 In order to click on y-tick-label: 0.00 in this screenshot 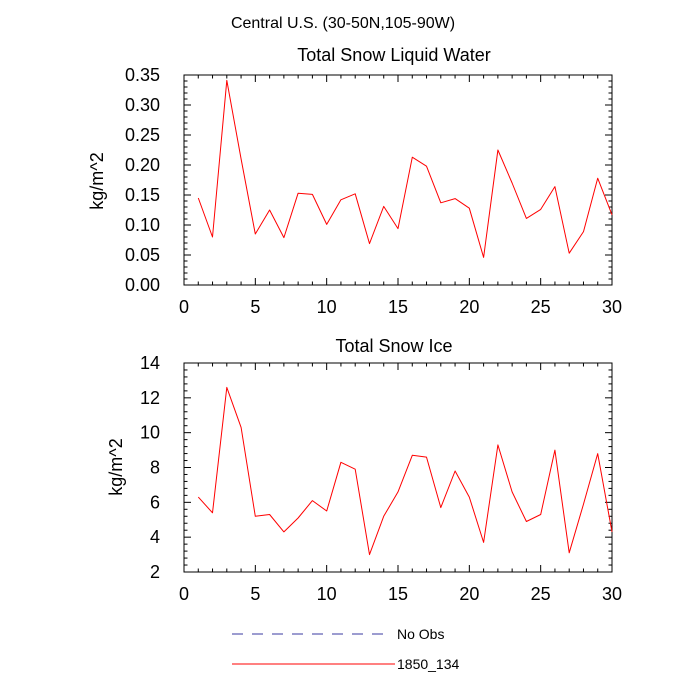, I will do `click(142, 285)`.